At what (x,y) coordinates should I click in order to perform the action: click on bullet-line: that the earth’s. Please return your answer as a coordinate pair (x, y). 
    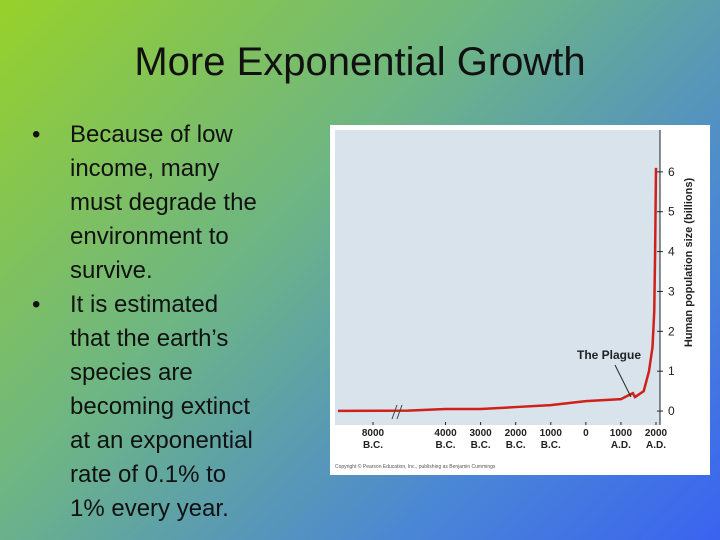
    Looking at the image, I should click on (149, 338).